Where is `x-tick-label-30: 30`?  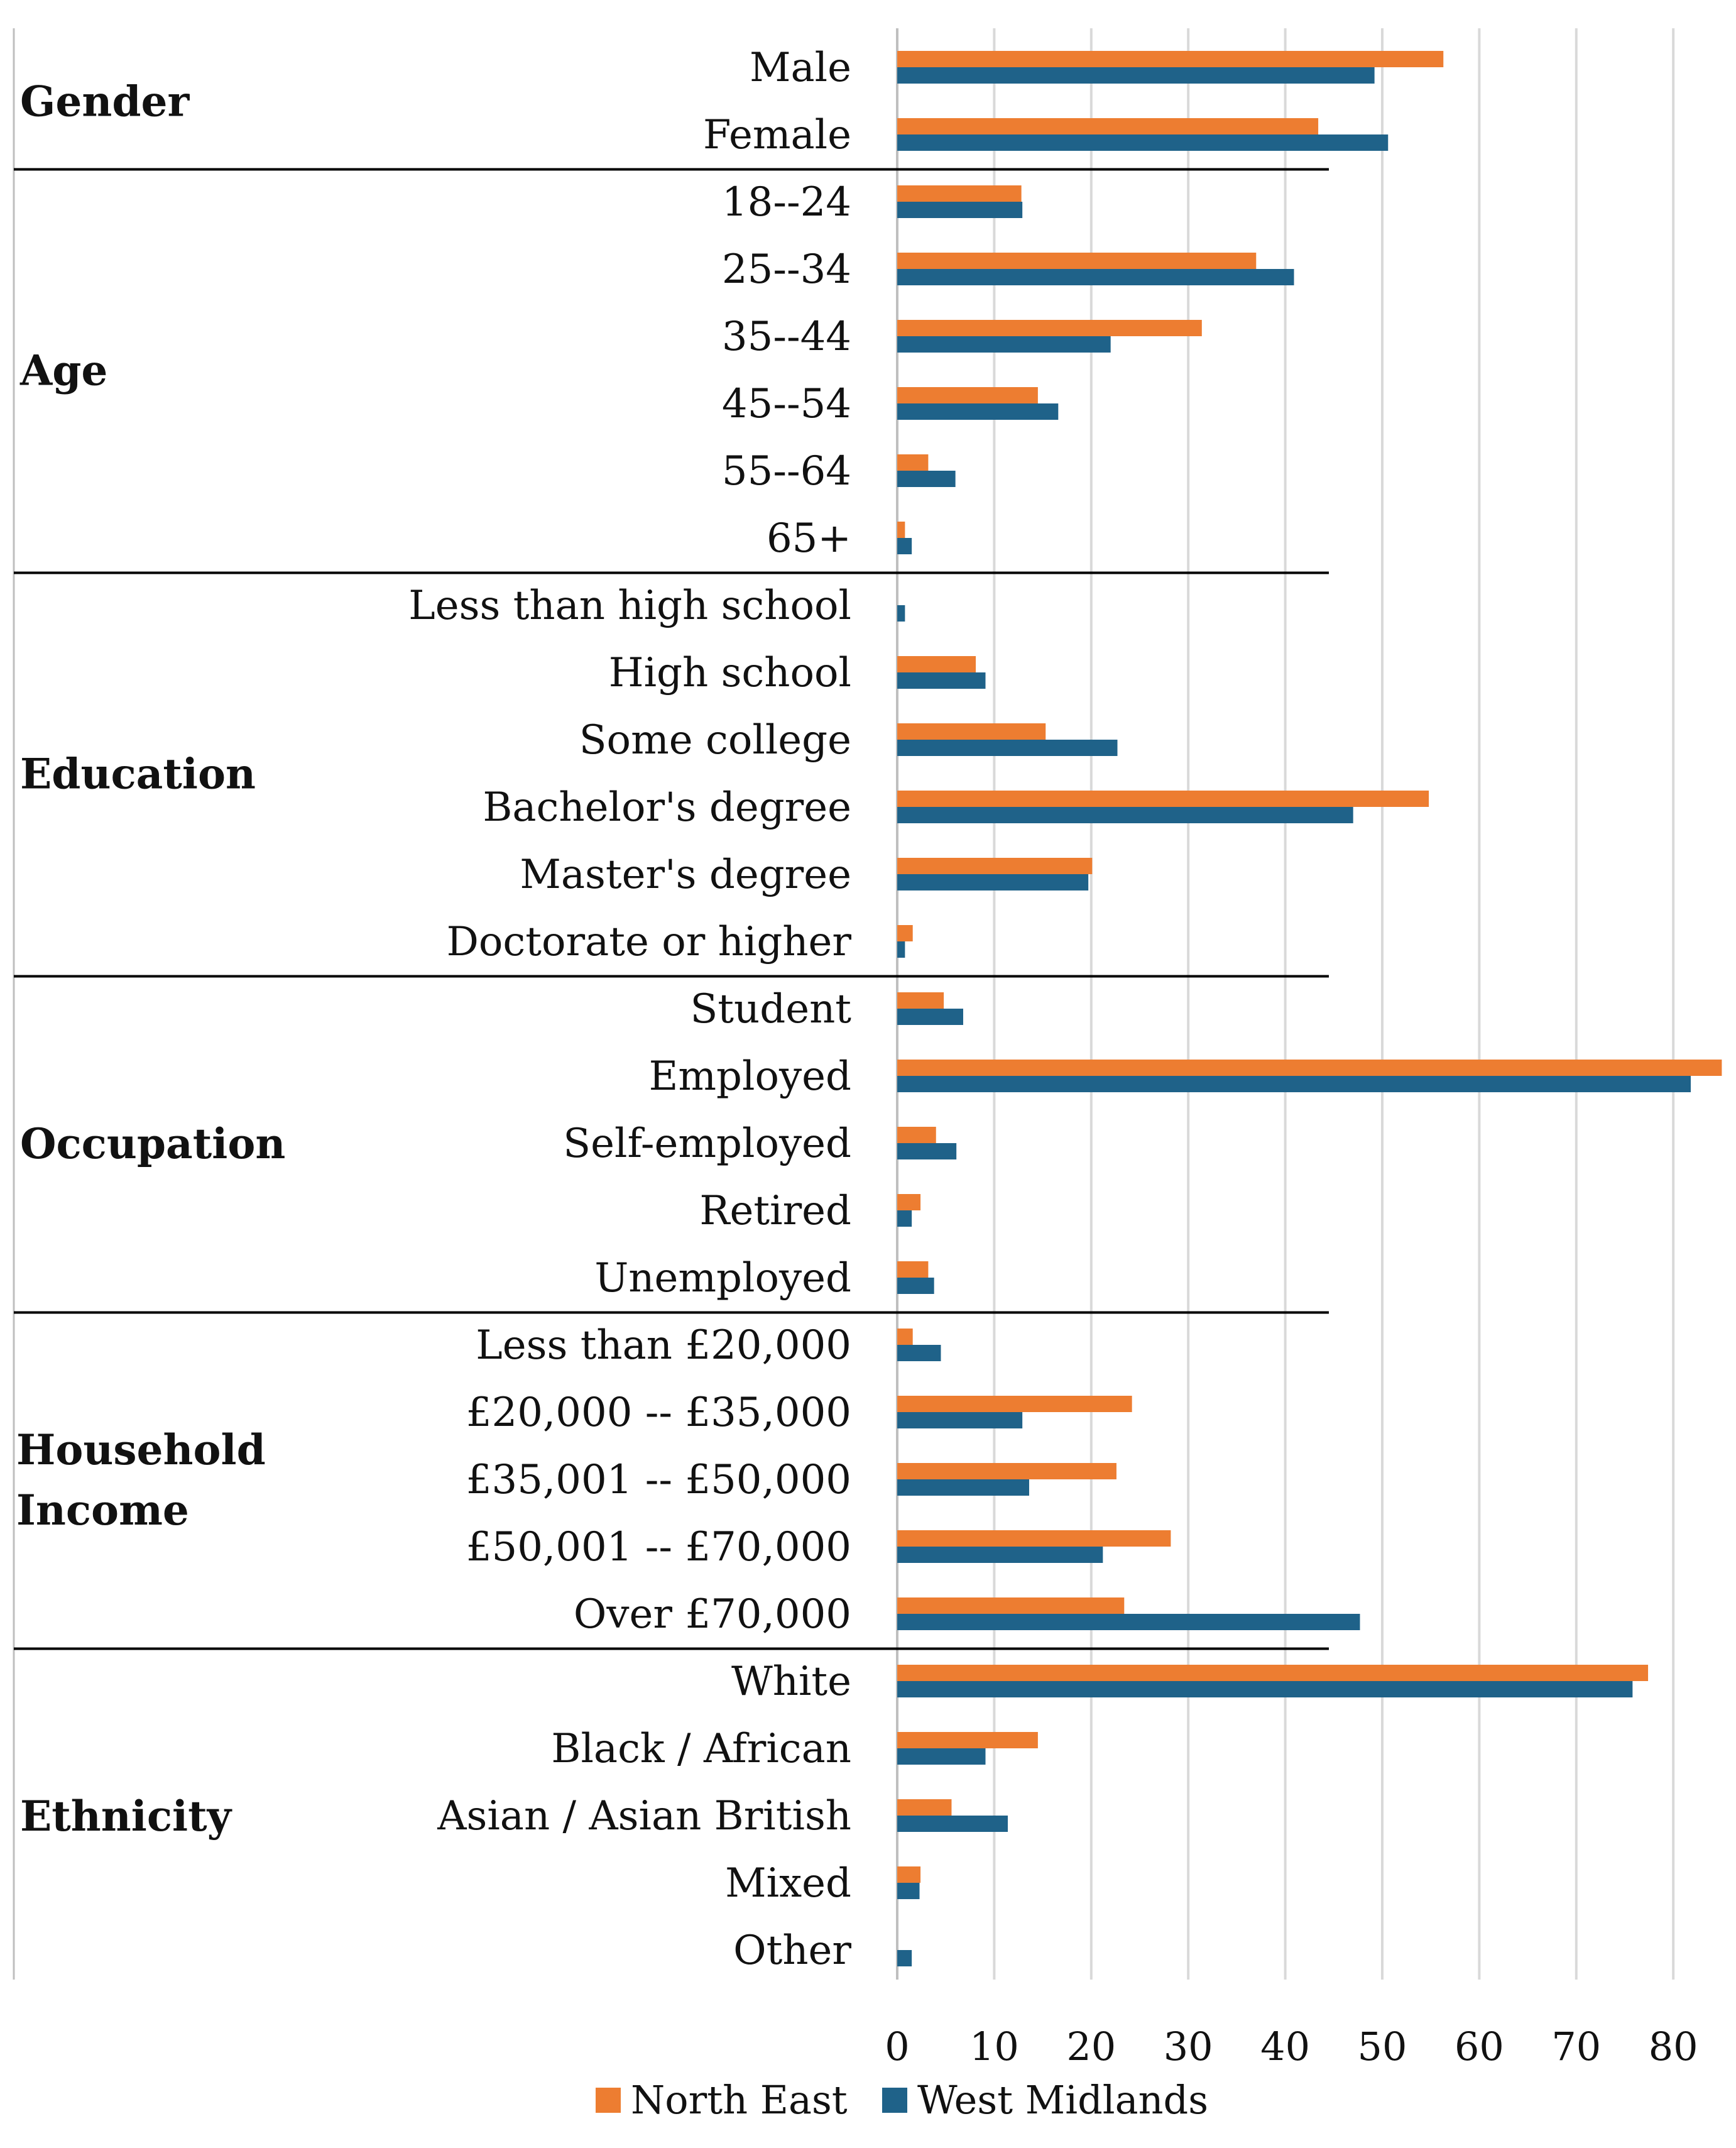
x-tick-label-30: 30 is located at coordinates (1188, 2047).